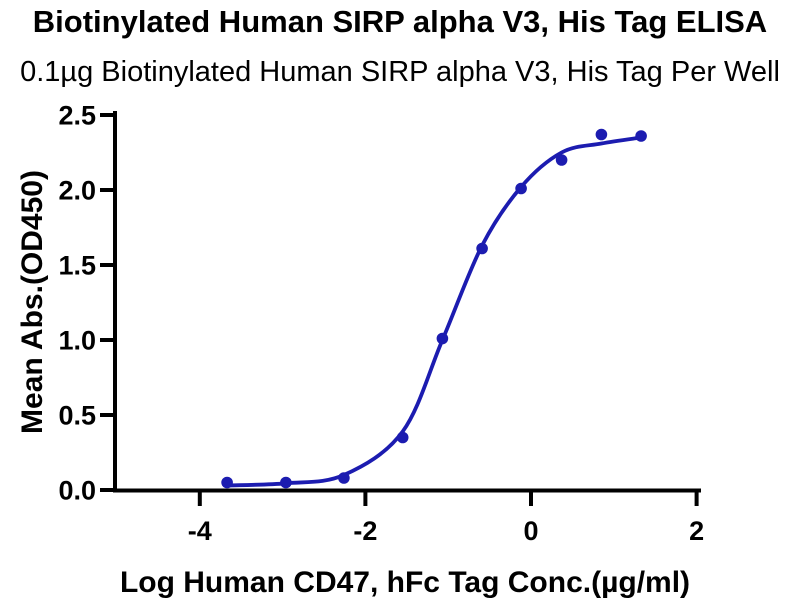 This screenshot has width=800, height=600. I want to click on x-tick-label: 2, so click(696, 531).